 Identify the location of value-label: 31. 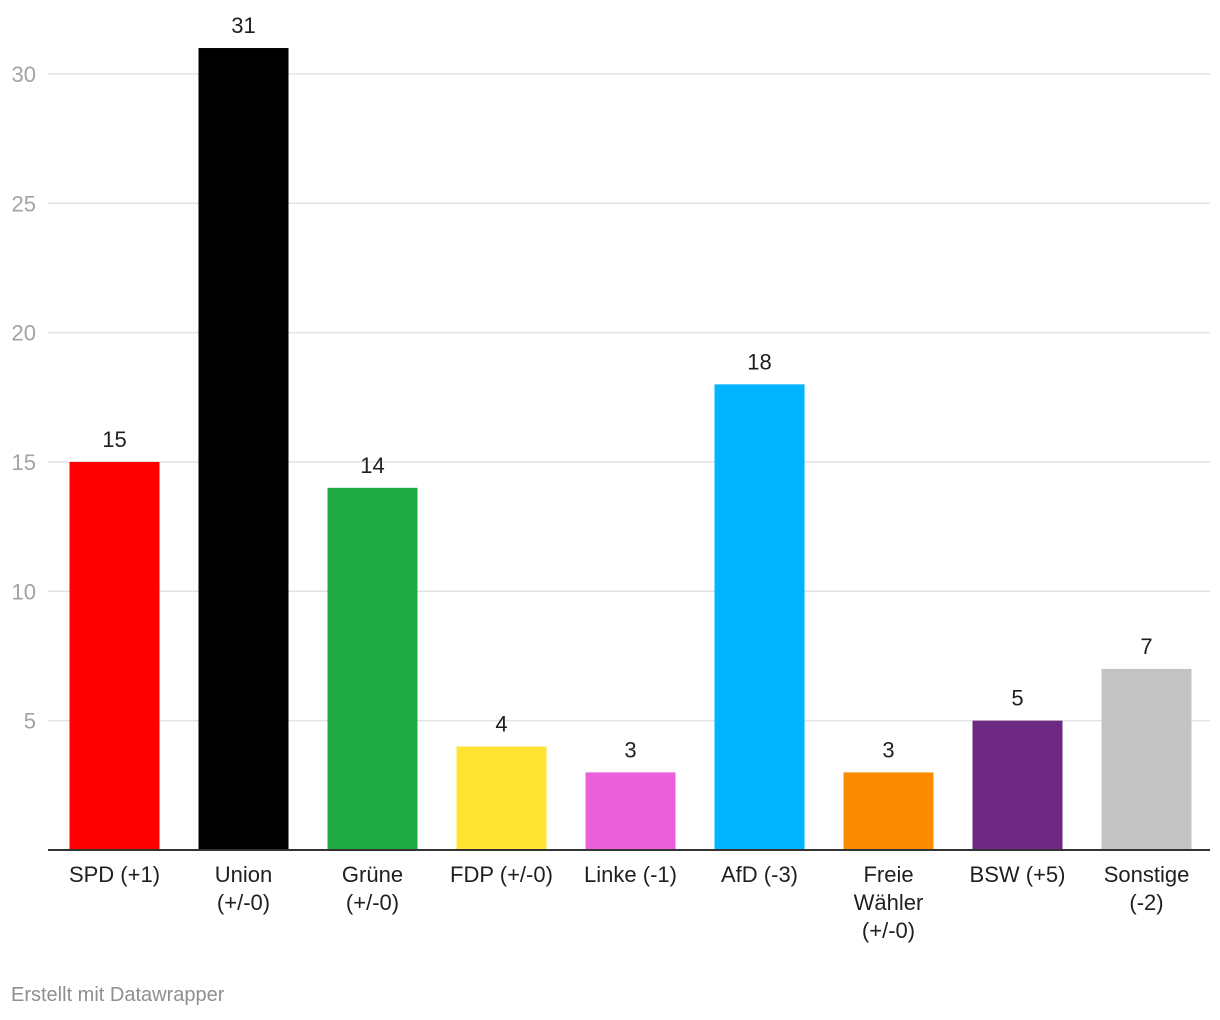
(243, 25).